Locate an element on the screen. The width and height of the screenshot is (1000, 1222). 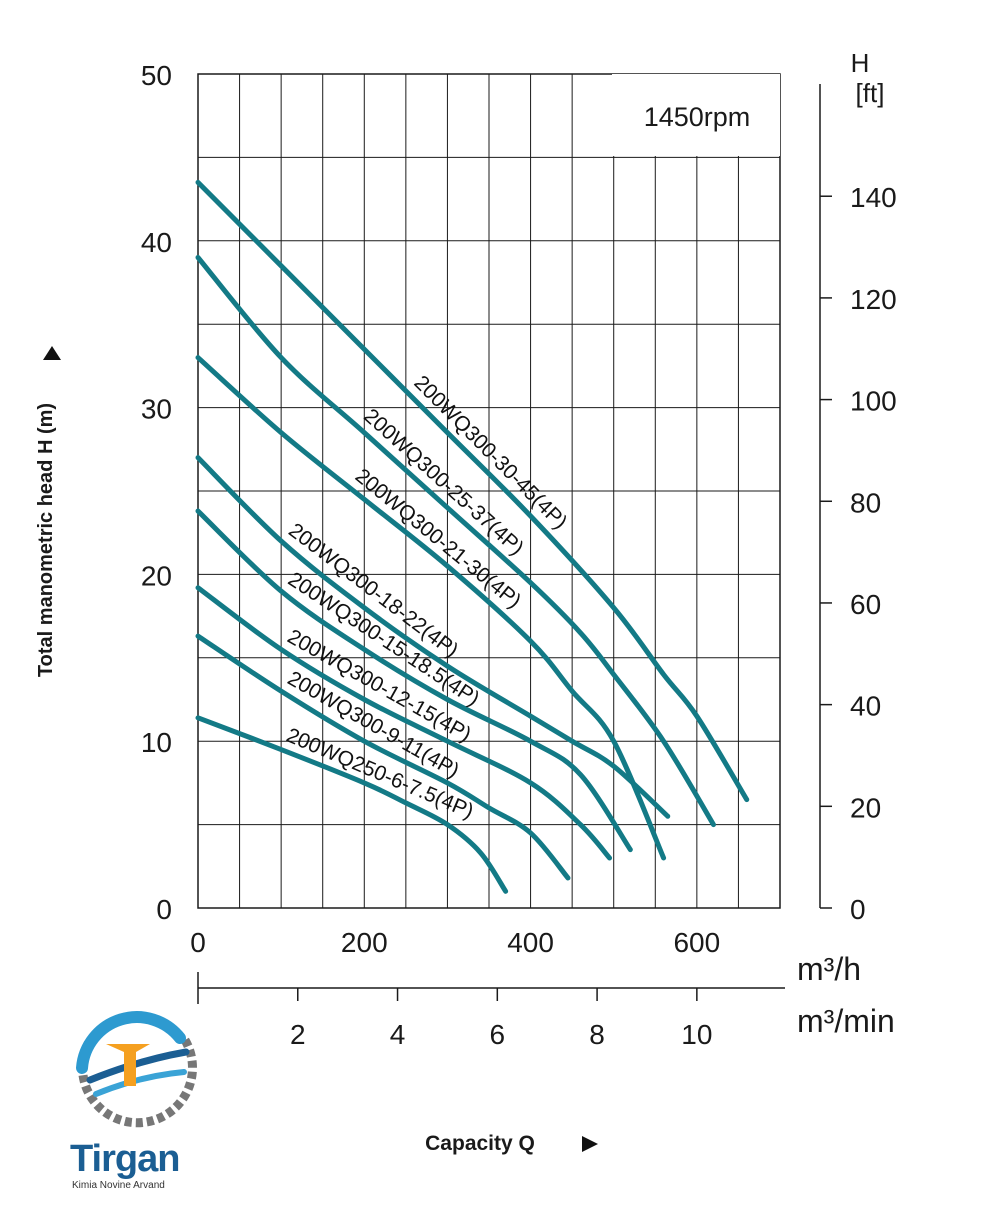
tirgan-logo-icon is located at coordinates (136, 1069).